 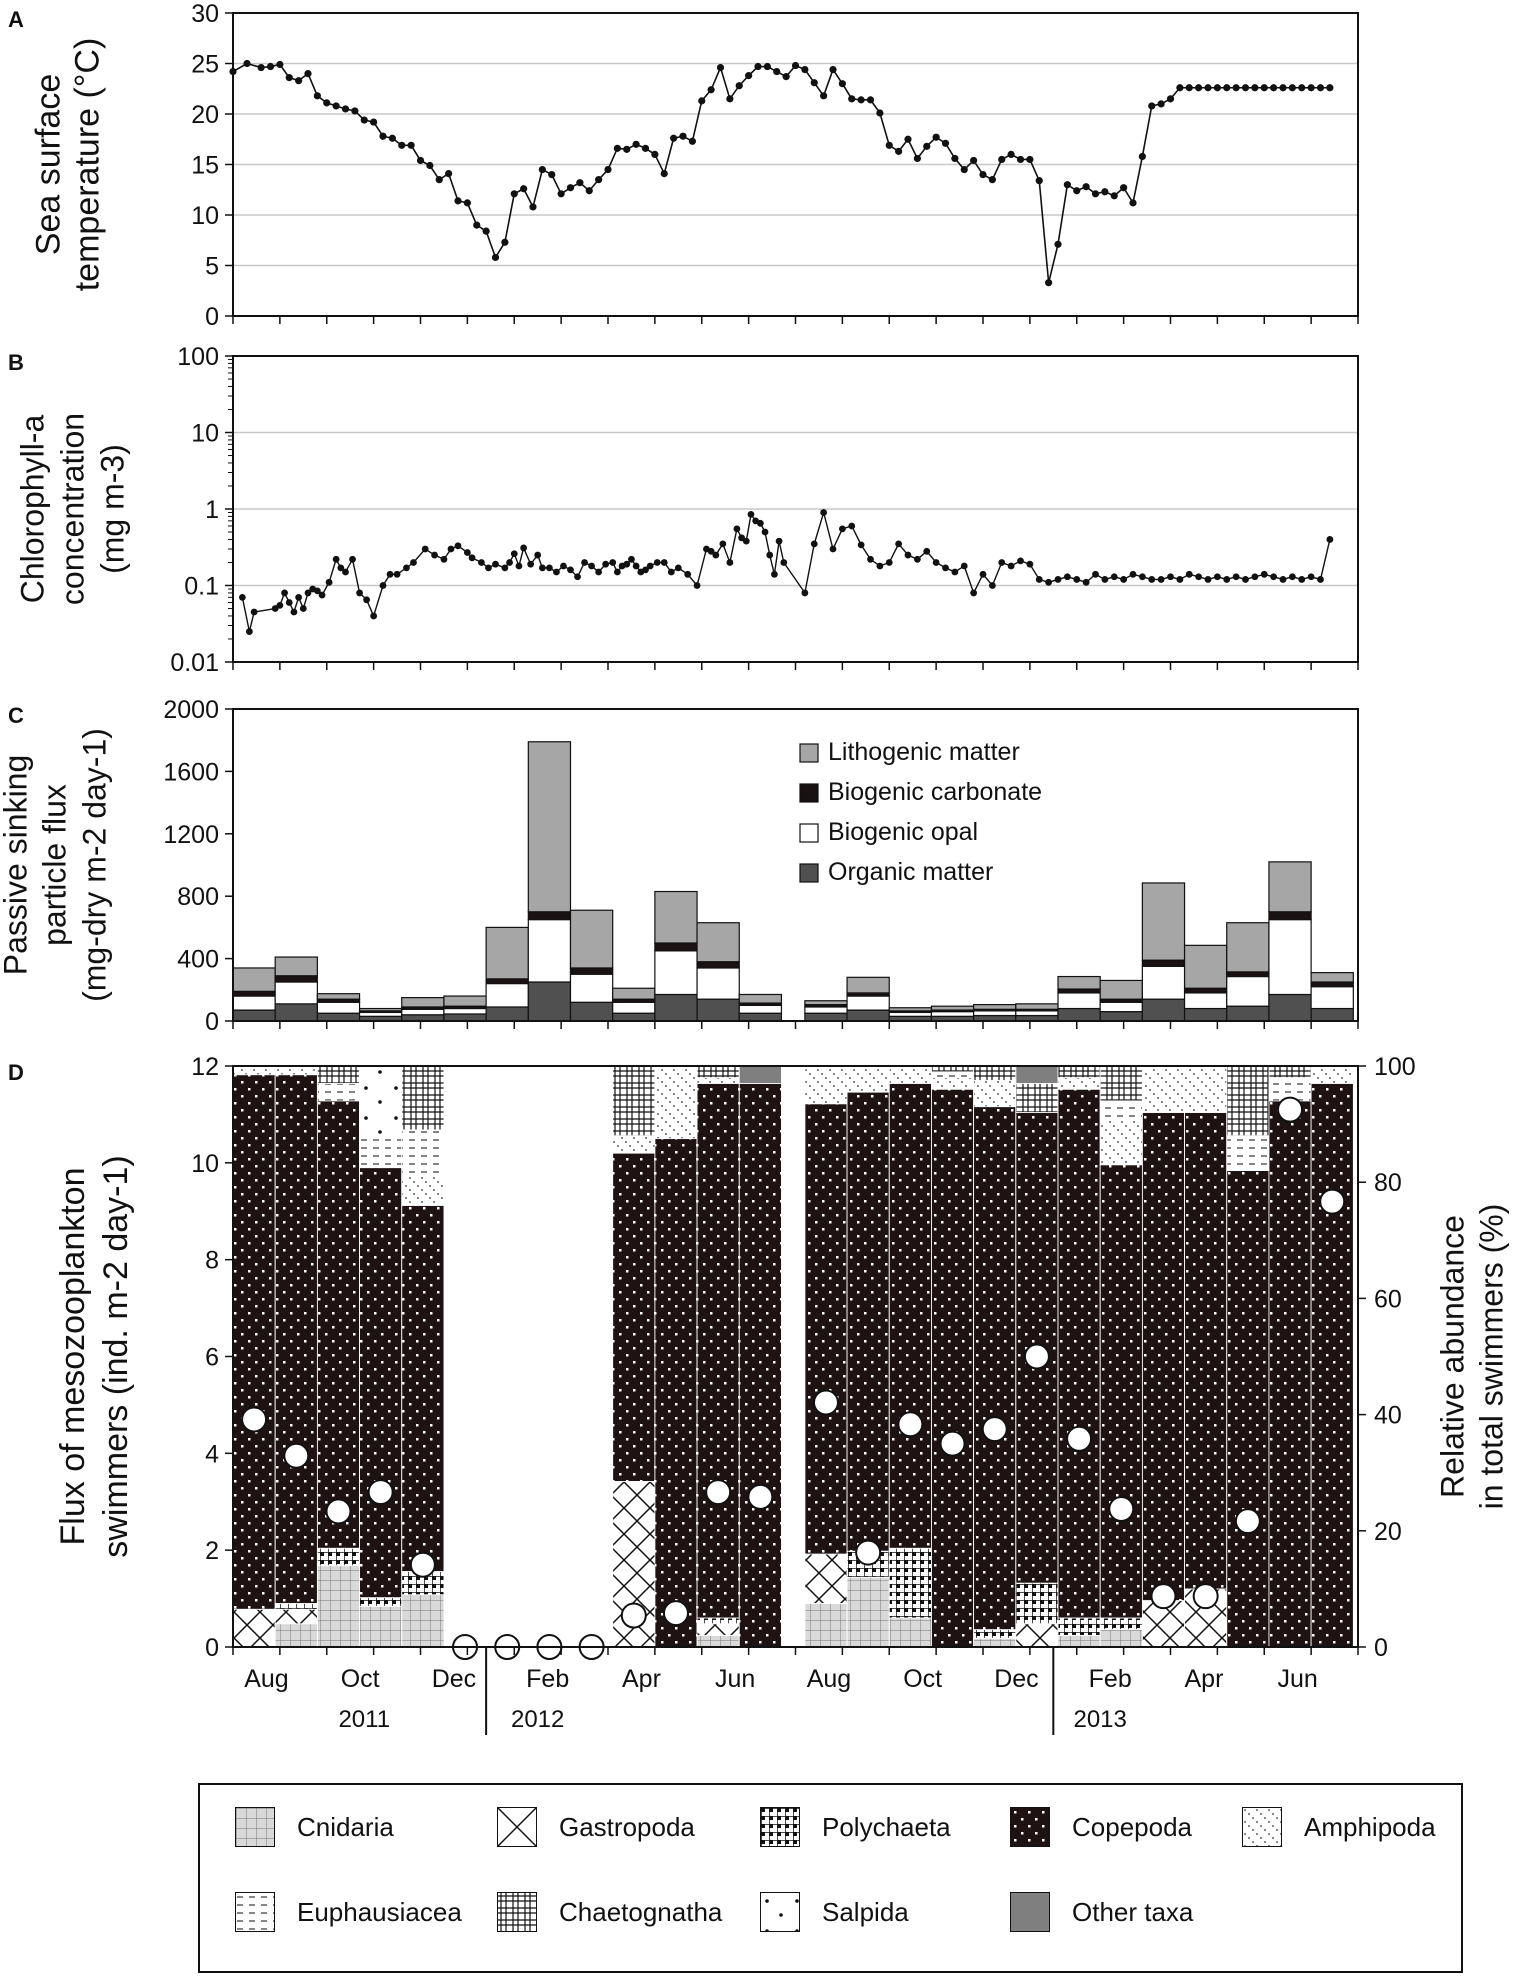 I want to click on panel-b-tick-label: 0.1, so click(x=201, y=587).